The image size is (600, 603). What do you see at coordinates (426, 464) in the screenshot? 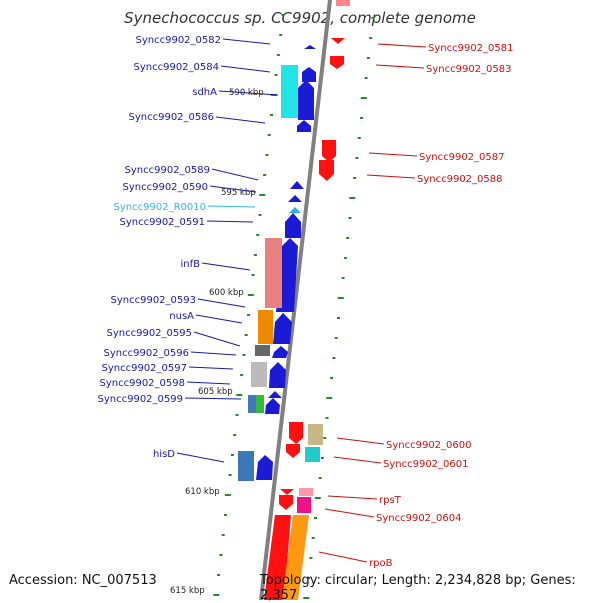
I see `gene-label: Syncc9902_0601` at bounding box center [426, 464].